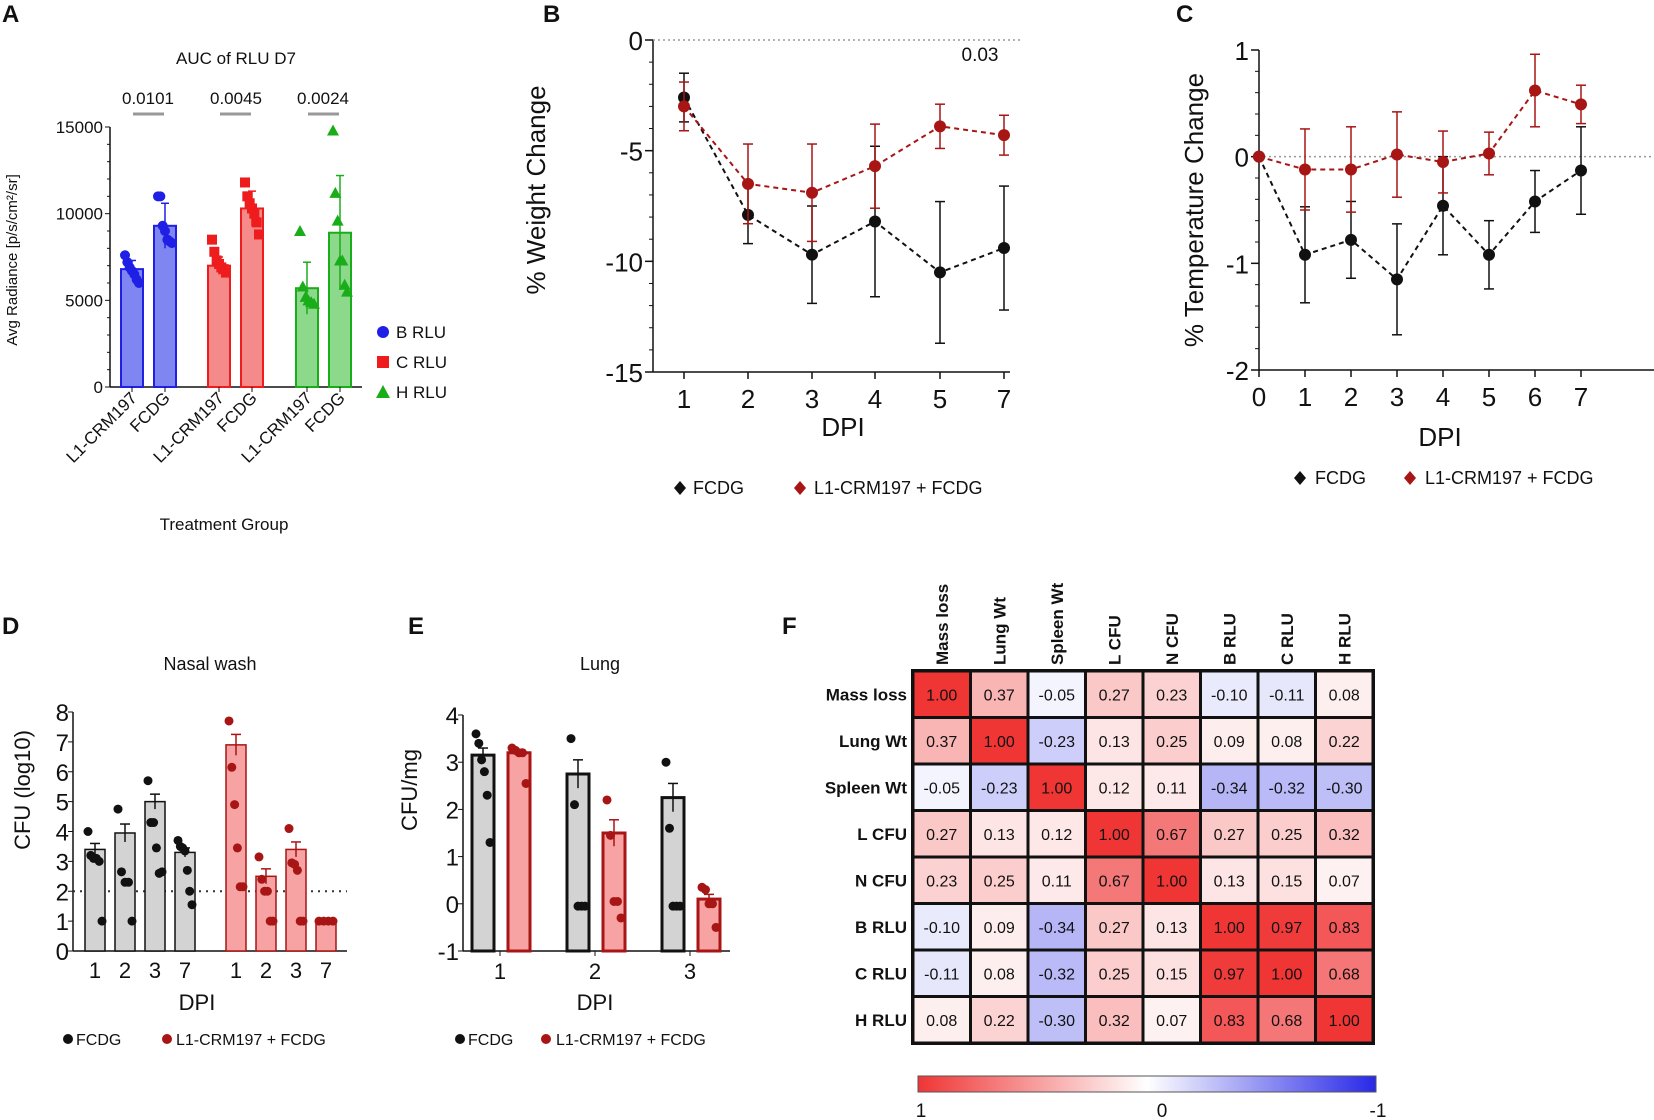 This screenshot has height=1120, width=1654. I want to click on chart-f-cell-value: 0.22, so click(999, 1021).